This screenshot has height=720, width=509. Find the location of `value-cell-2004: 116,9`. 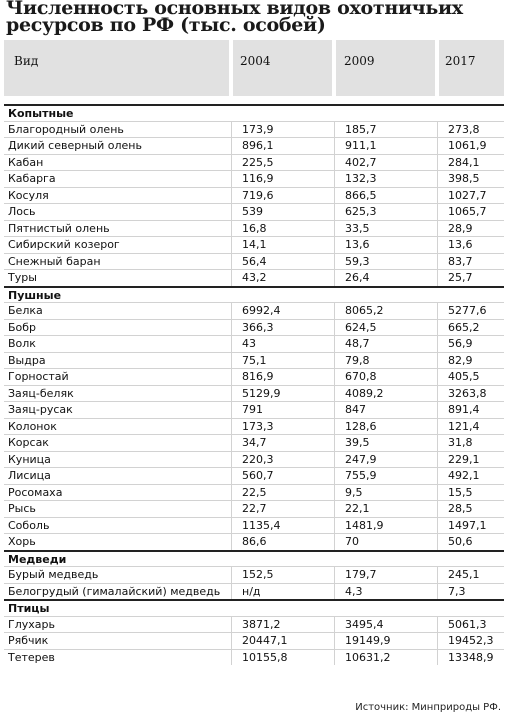

value-cell-2004: 116,9 is located at coordinates (258, 178).